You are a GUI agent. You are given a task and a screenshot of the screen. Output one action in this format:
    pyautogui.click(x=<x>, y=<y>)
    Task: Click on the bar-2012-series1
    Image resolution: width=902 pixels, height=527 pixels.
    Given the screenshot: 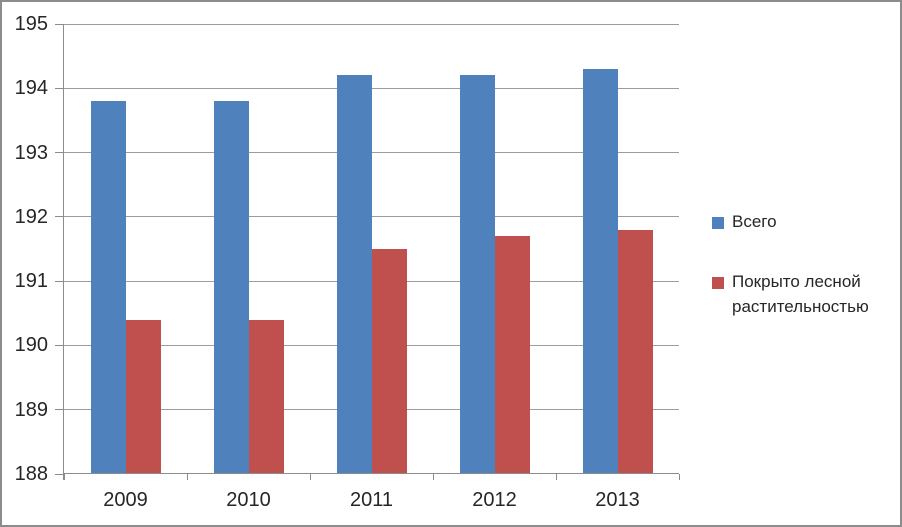 What is the action you would take?
    pyautogui.click(x=512, y=355)
    